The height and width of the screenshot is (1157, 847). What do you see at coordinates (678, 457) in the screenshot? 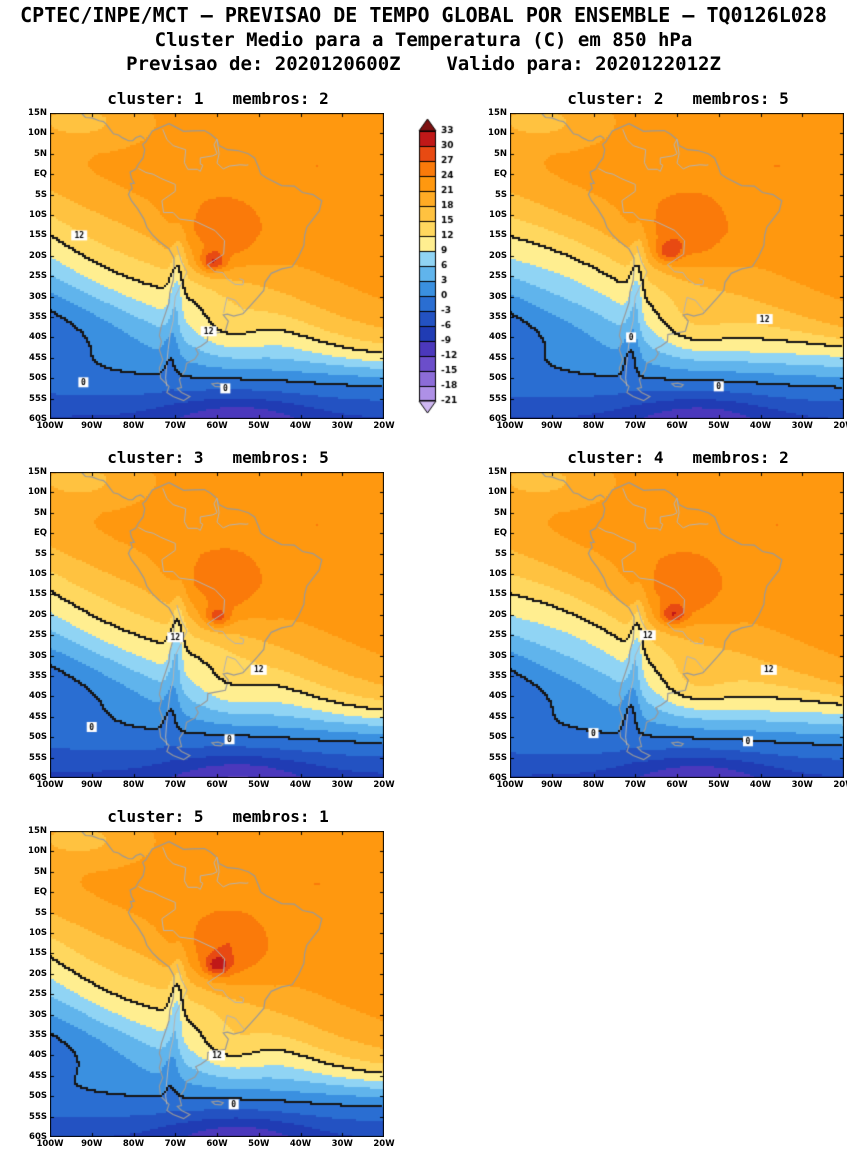
I see `panel-title: cluster: 4 membros: 2` at bounding box center [678, 457].